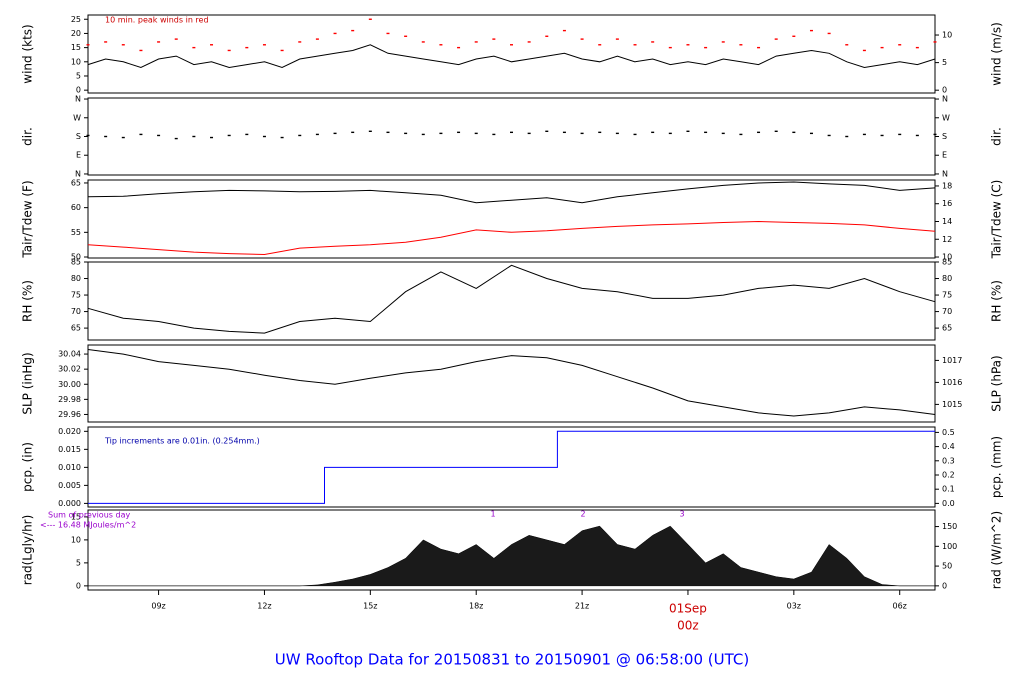 The image size is (1024, 700). What do you see at coordinates (948, 474) in the screenshot?
I see `y2-tick-label: 0.2` at bounding box center [948, 474].